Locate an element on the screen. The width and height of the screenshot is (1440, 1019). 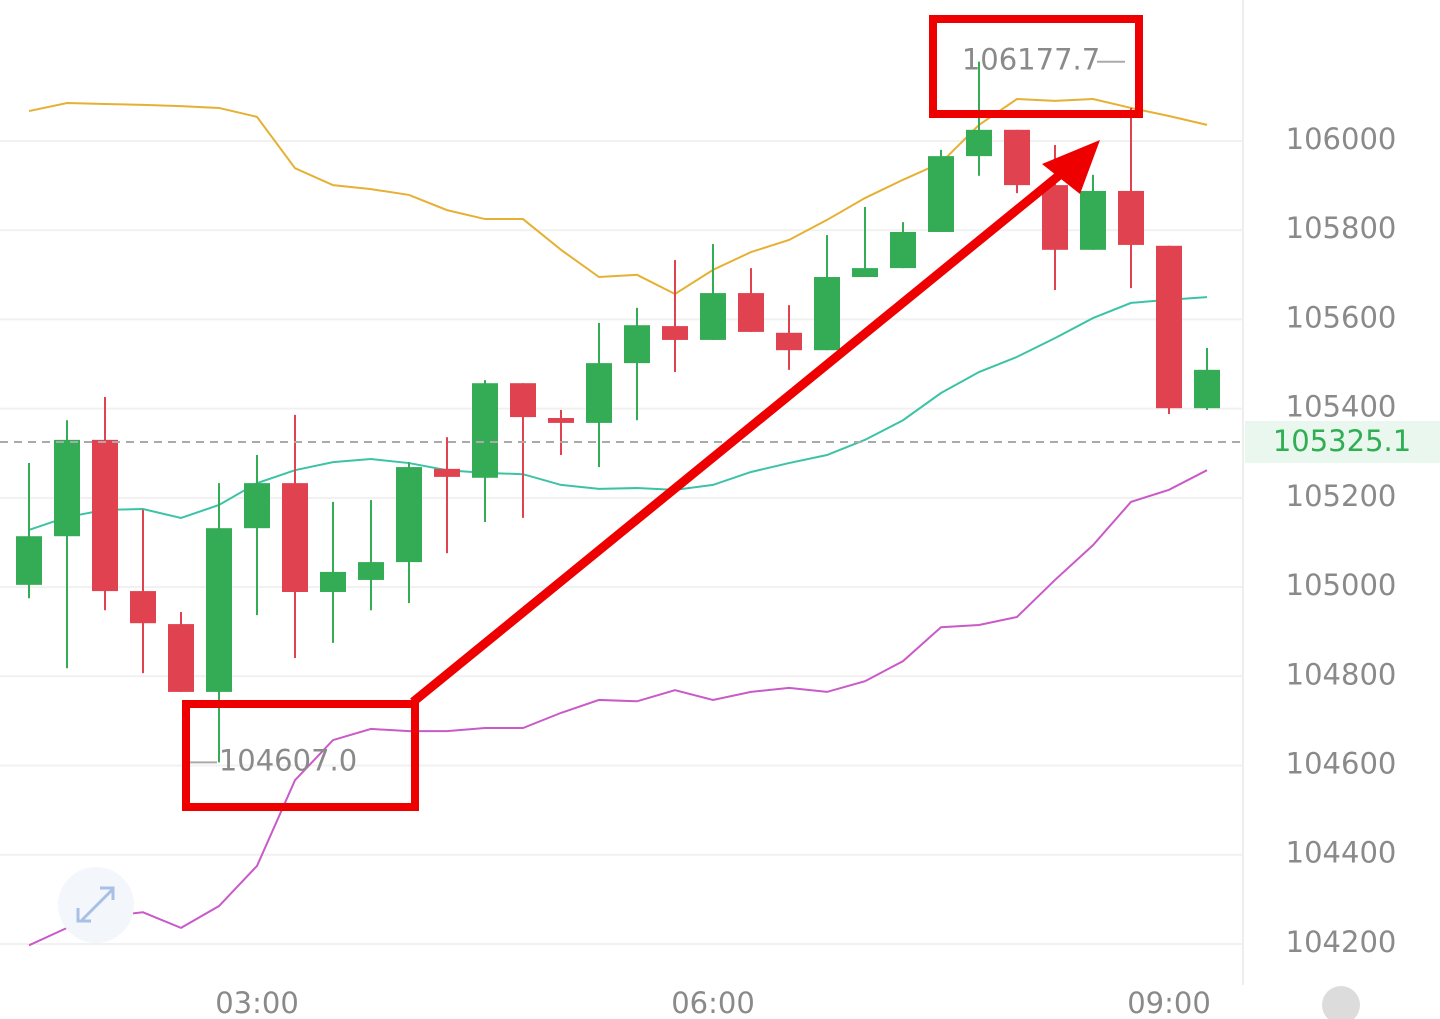
y-tick-label: 105200 is located at coordinates (1341, 496).